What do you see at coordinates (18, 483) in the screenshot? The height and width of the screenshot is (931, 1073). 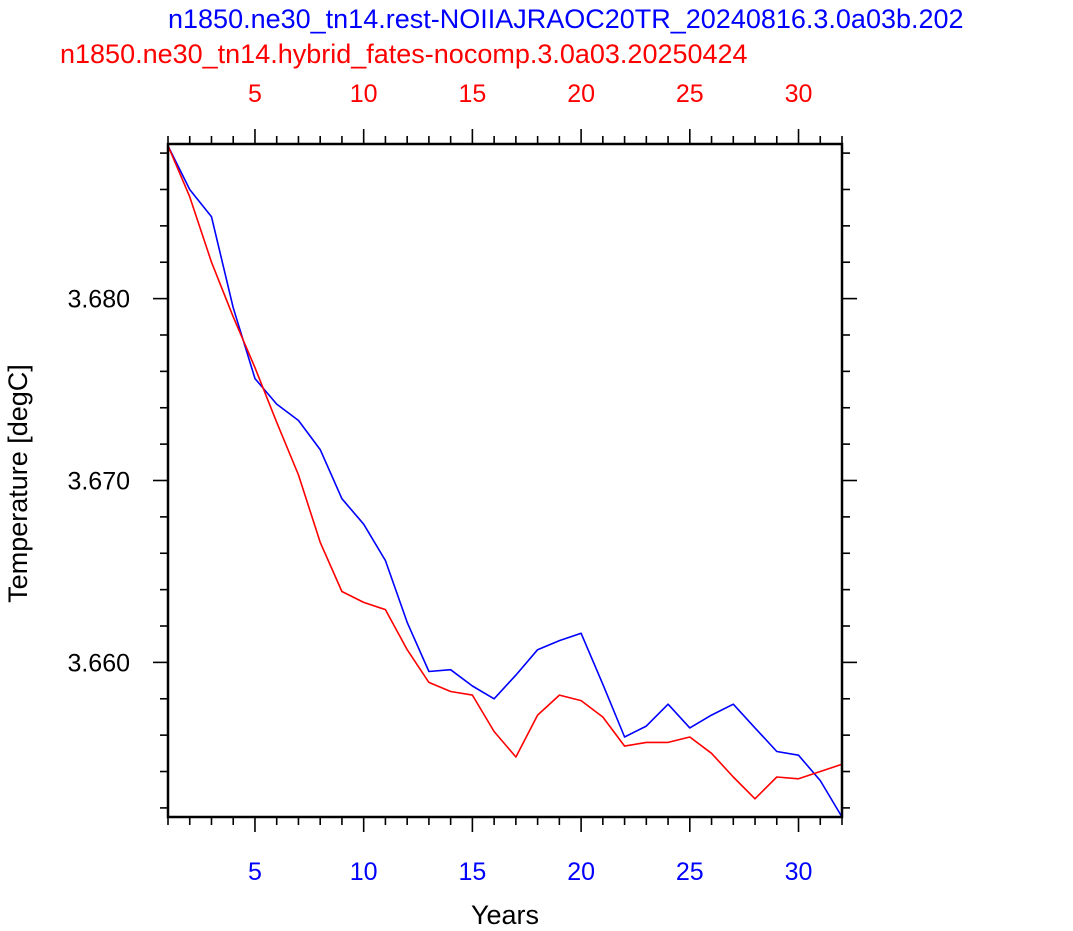 I see `y-axis-label: Temperature [degC]` at bounding box center [18, 483].